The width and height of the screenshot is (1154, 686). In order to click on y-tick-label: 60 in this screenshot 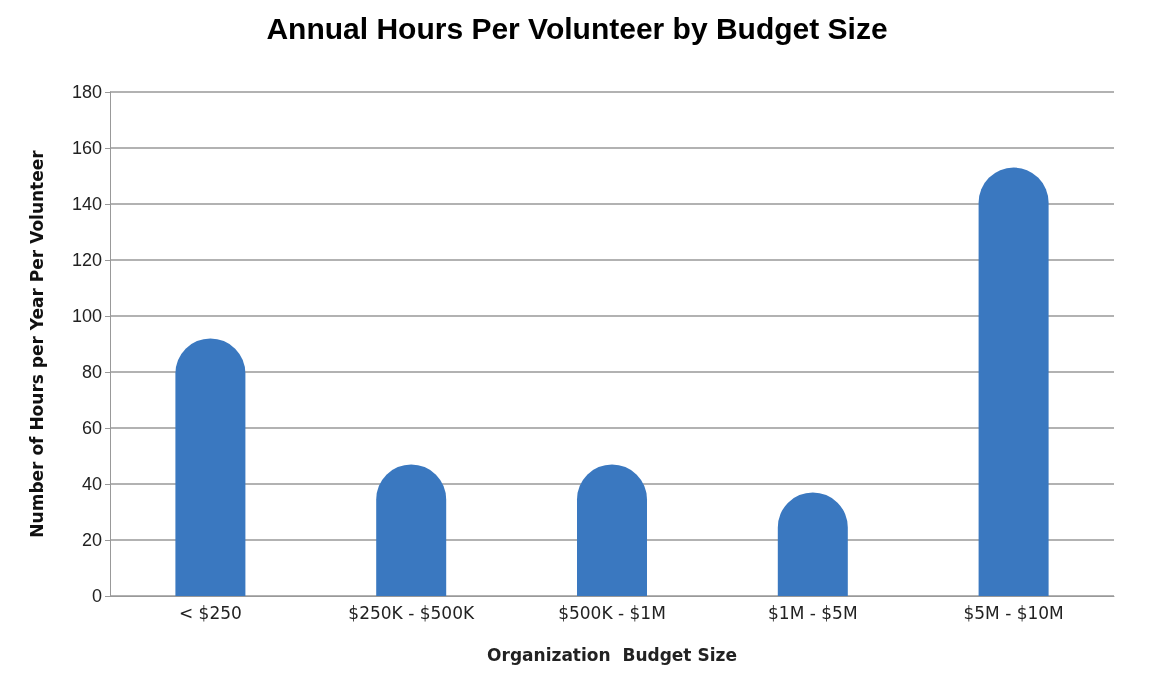, I will do `click(91, 428)`.